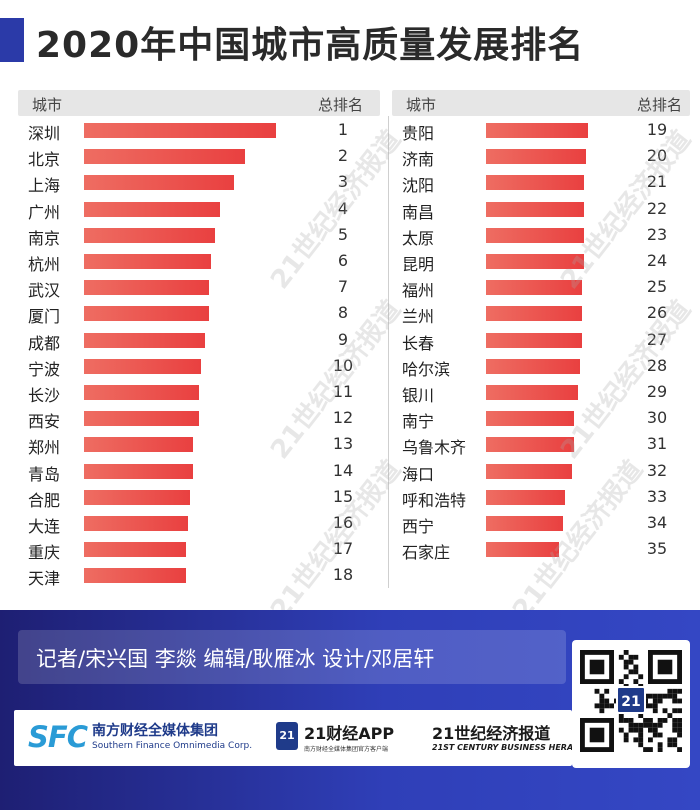 This screenshot has height=810, width=700. Describe the element at coordinates (426, 553) in the screenshot. I see `city-name: 石家庄` at that location.